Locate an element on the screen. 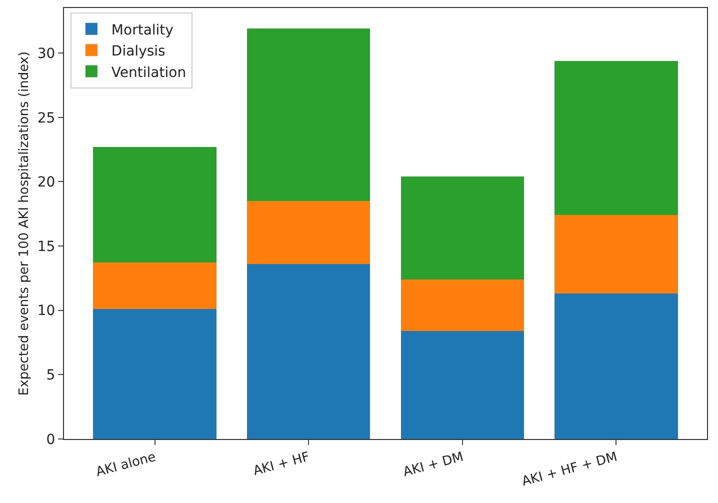  legend-label: Dialysis is located at coordinates (138, 52).